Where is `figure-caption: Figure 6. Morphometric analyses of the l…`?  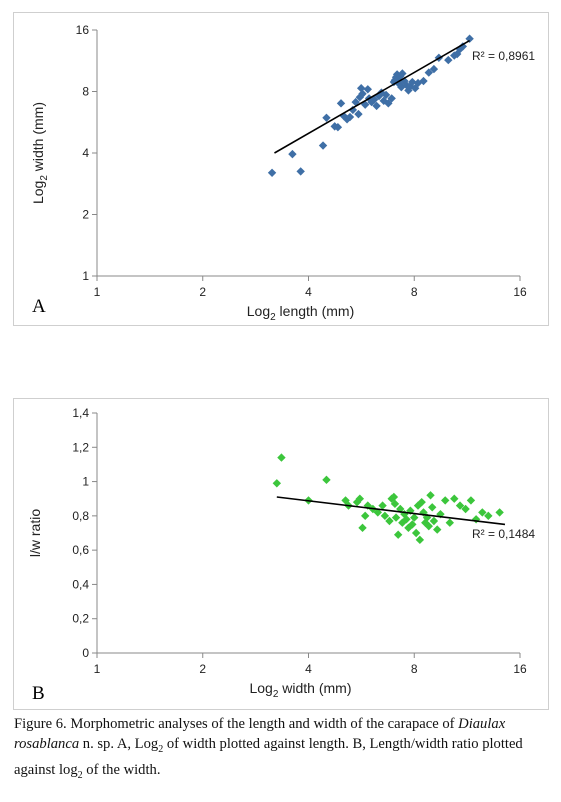
figure-caption: Figure 6. Morphometric analyses of the l… is located at coordinates (268, 748).